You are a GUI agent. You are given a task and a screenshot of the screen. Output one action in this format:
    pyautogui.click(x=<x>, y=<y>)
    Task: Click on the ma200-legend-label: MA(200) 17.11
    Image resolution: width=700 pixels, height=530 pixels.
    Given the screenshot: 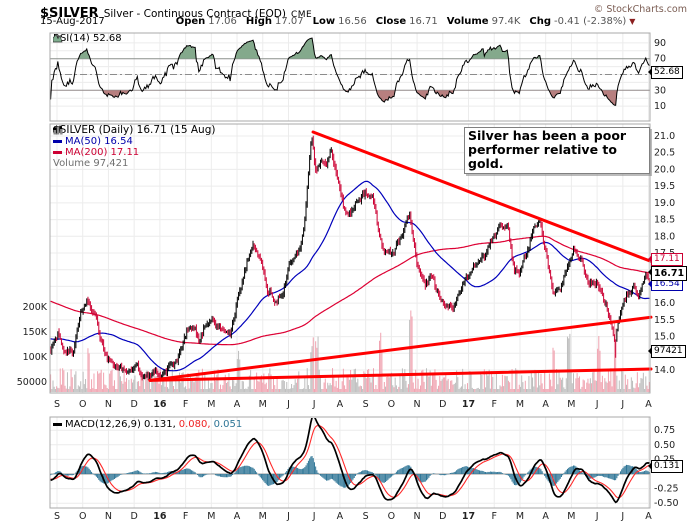 What is the action you would take?
    pyautogui.click(x=102, y=152)
    